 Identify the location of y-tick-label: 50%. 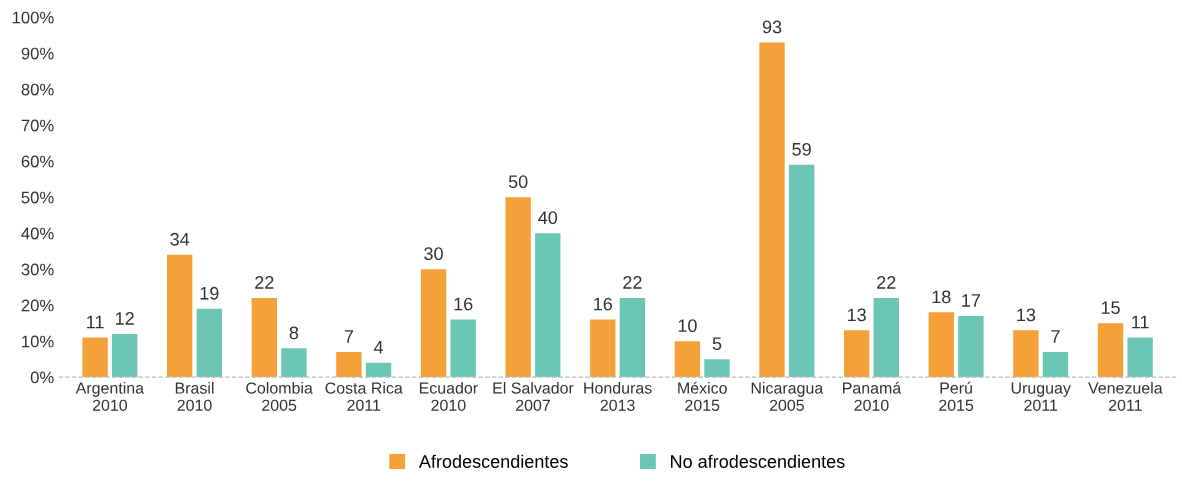
(37, 197).